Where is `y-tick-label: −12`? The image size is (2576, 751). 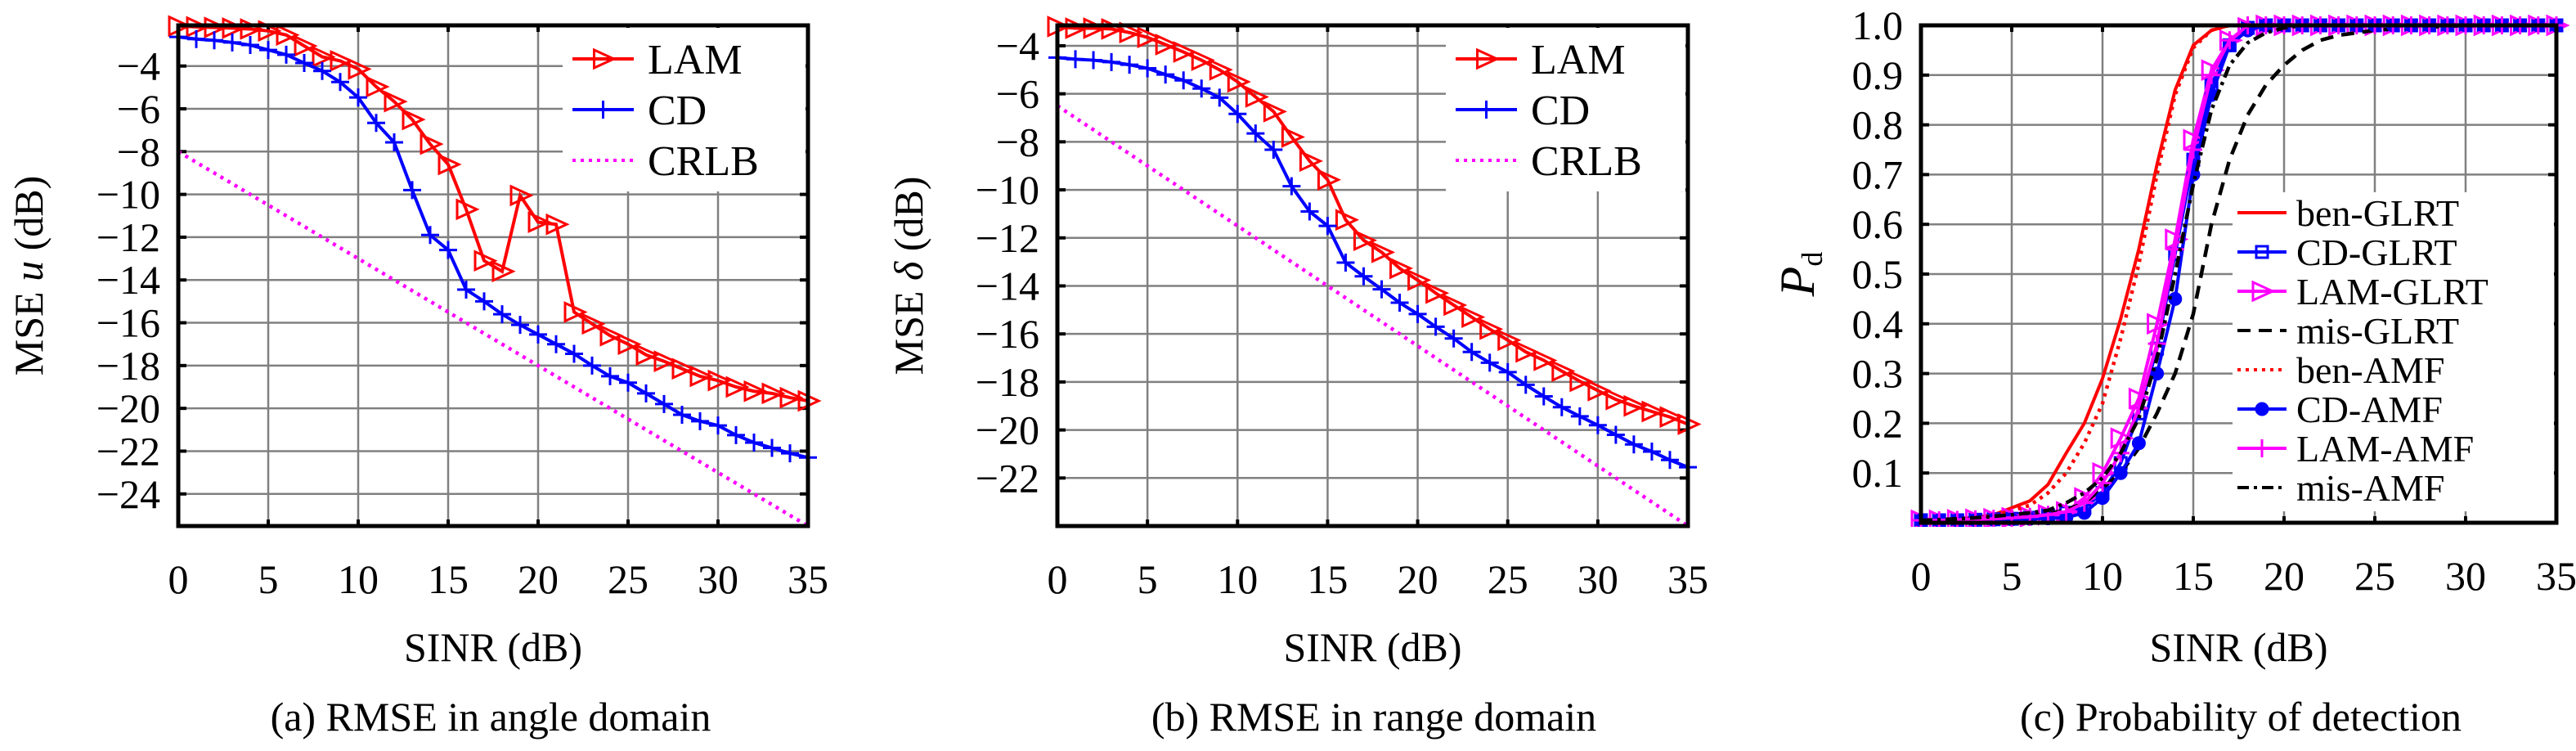
y-tick-label: −12 is located at coordinates (128, 237).